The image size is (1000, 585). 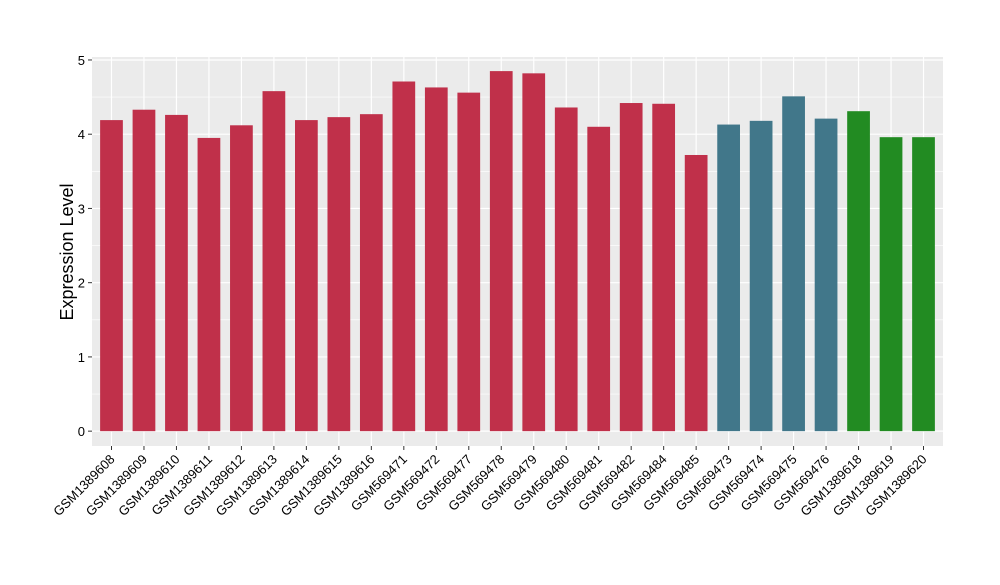 I want to click on bar-GSM1389610, so click(x=176, y=273).